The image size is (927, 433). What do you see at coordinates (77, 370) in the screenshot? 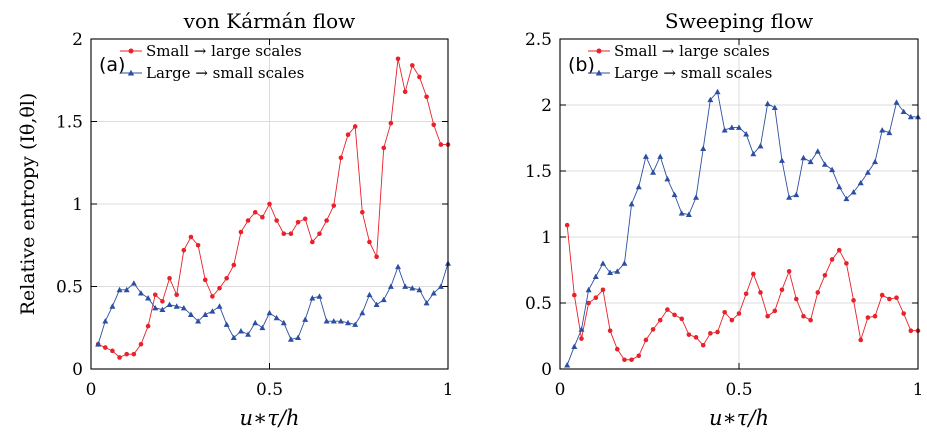
I see `y-tick-label: 0` at bounding box center [77, 370].